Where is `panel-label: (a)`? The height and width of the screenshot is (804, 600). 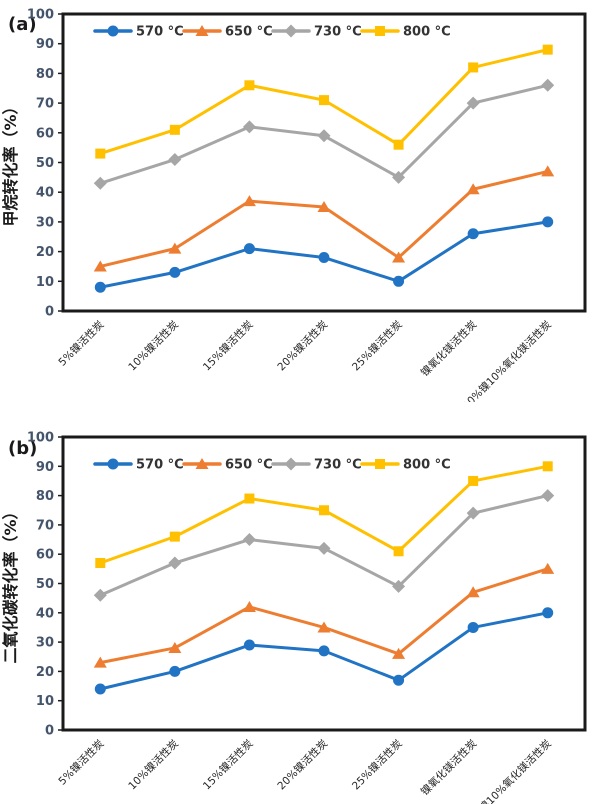
panel-label: (a) is located at coordinates (22, 24).